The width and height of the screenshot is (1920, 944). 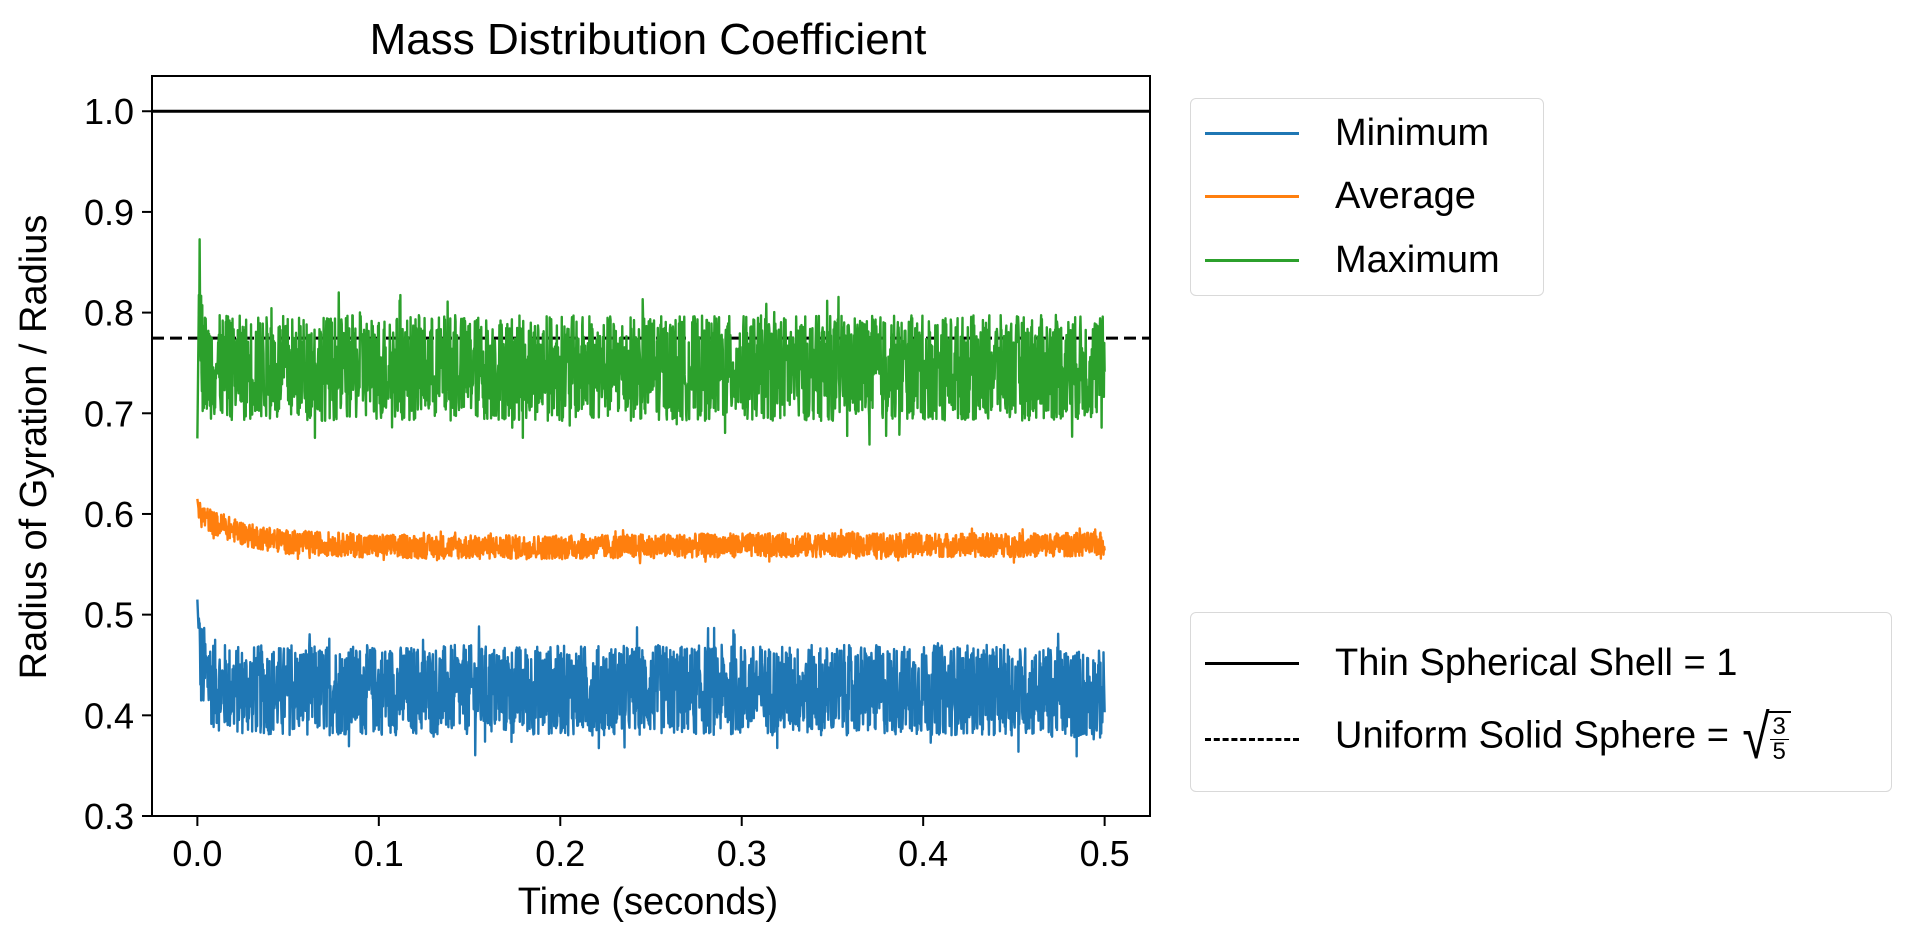 What do you see at coordinates (923, 853) in the screenshot?
I see `x-tick-label: 0.4` at bounding box center [923, 853].